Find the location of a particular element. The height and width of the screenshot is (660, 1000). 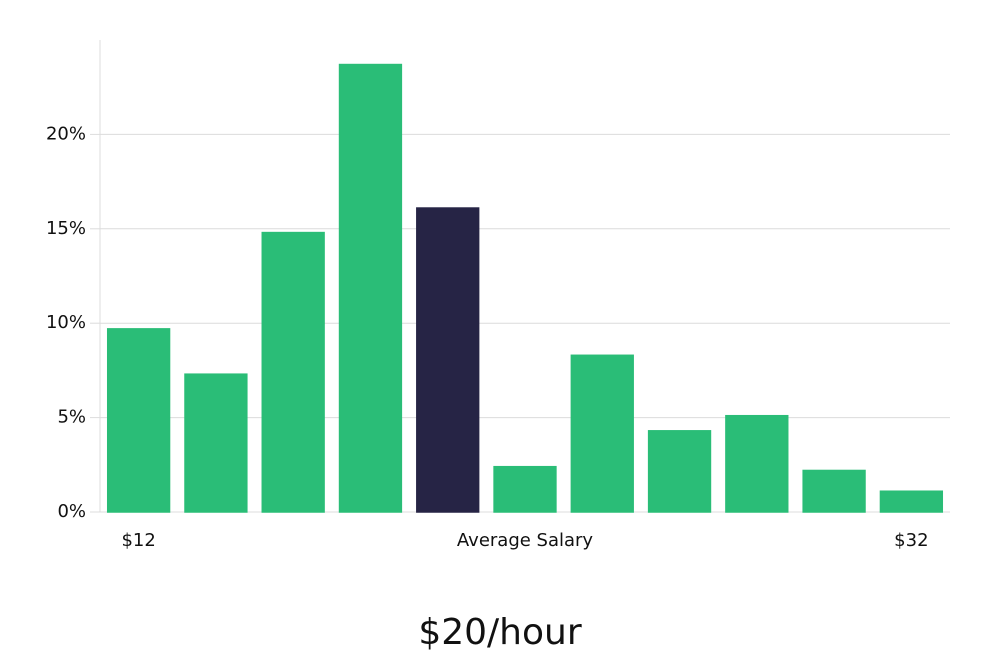

x-tick-label: $32 is located at coordinates (911, 540).